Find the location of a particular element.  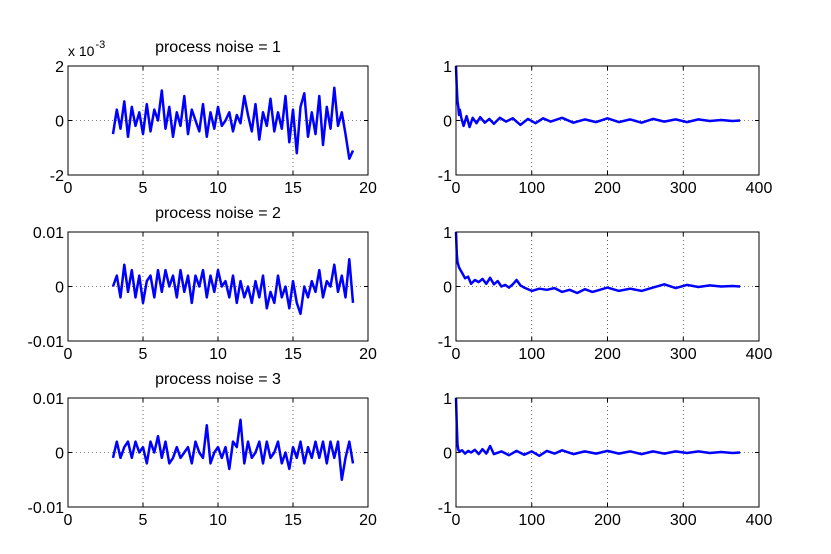

y-tick-label: 2 is located at coordinates (59, 67).